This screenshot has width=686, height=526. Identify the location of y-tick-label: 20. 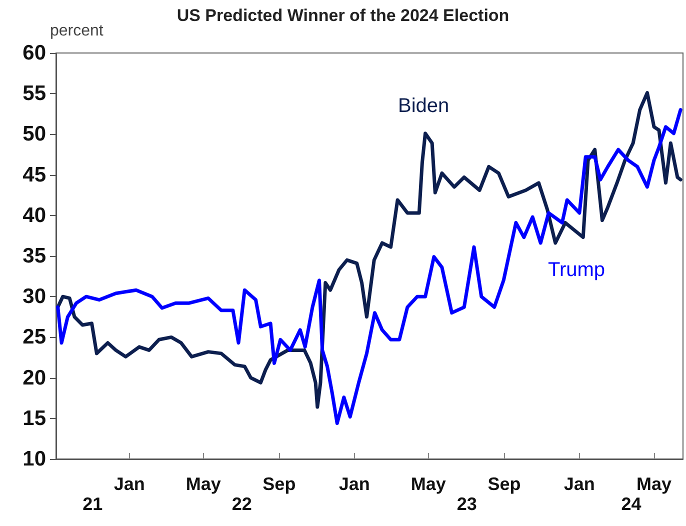
(34, 378).